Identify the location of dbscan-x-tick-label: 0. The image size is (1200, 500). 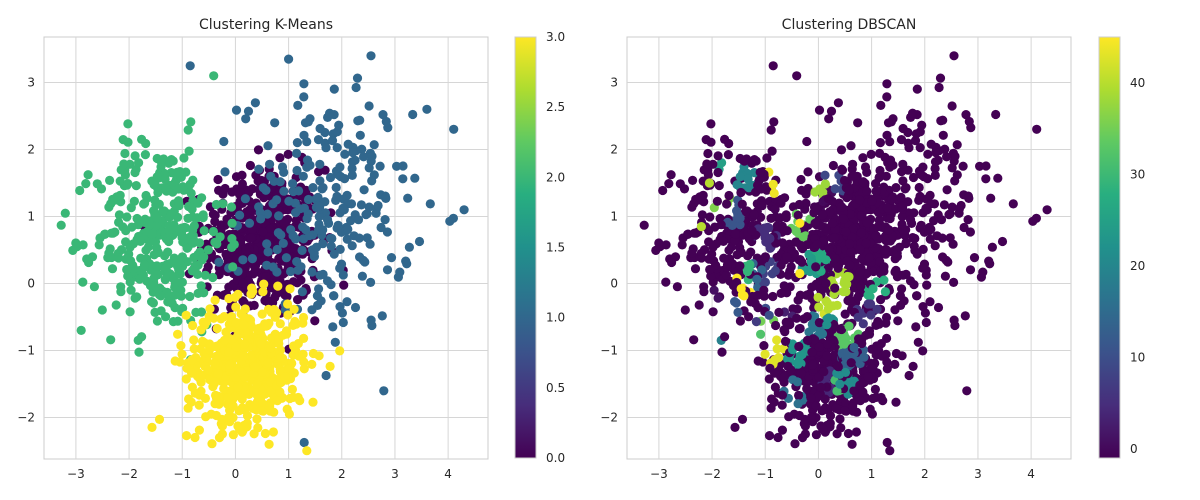
(819, 474).